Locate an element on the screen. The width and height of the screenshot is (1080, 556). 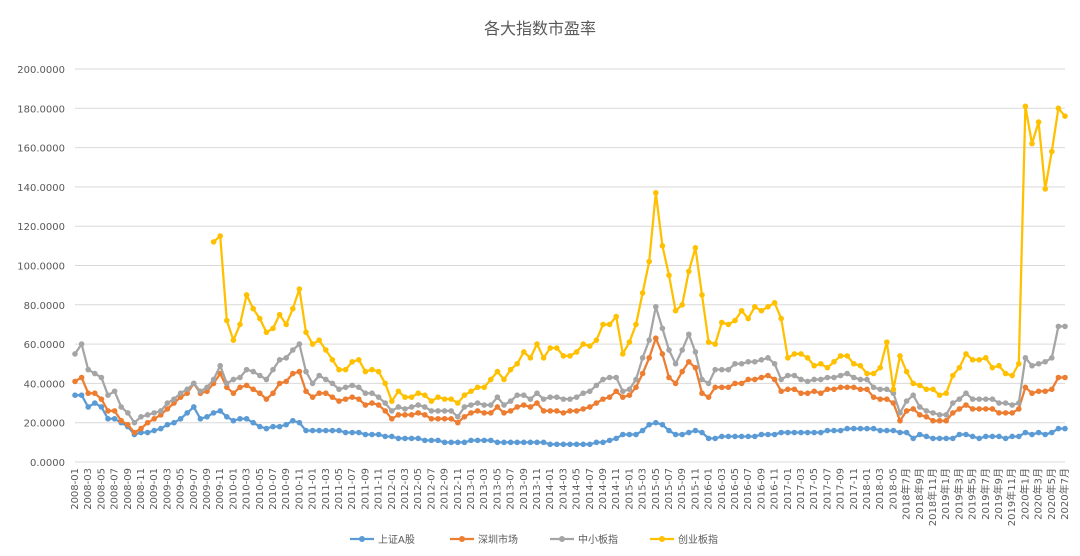
x-tick-label: 2020年7月 is located at coordinates (1064, 494).